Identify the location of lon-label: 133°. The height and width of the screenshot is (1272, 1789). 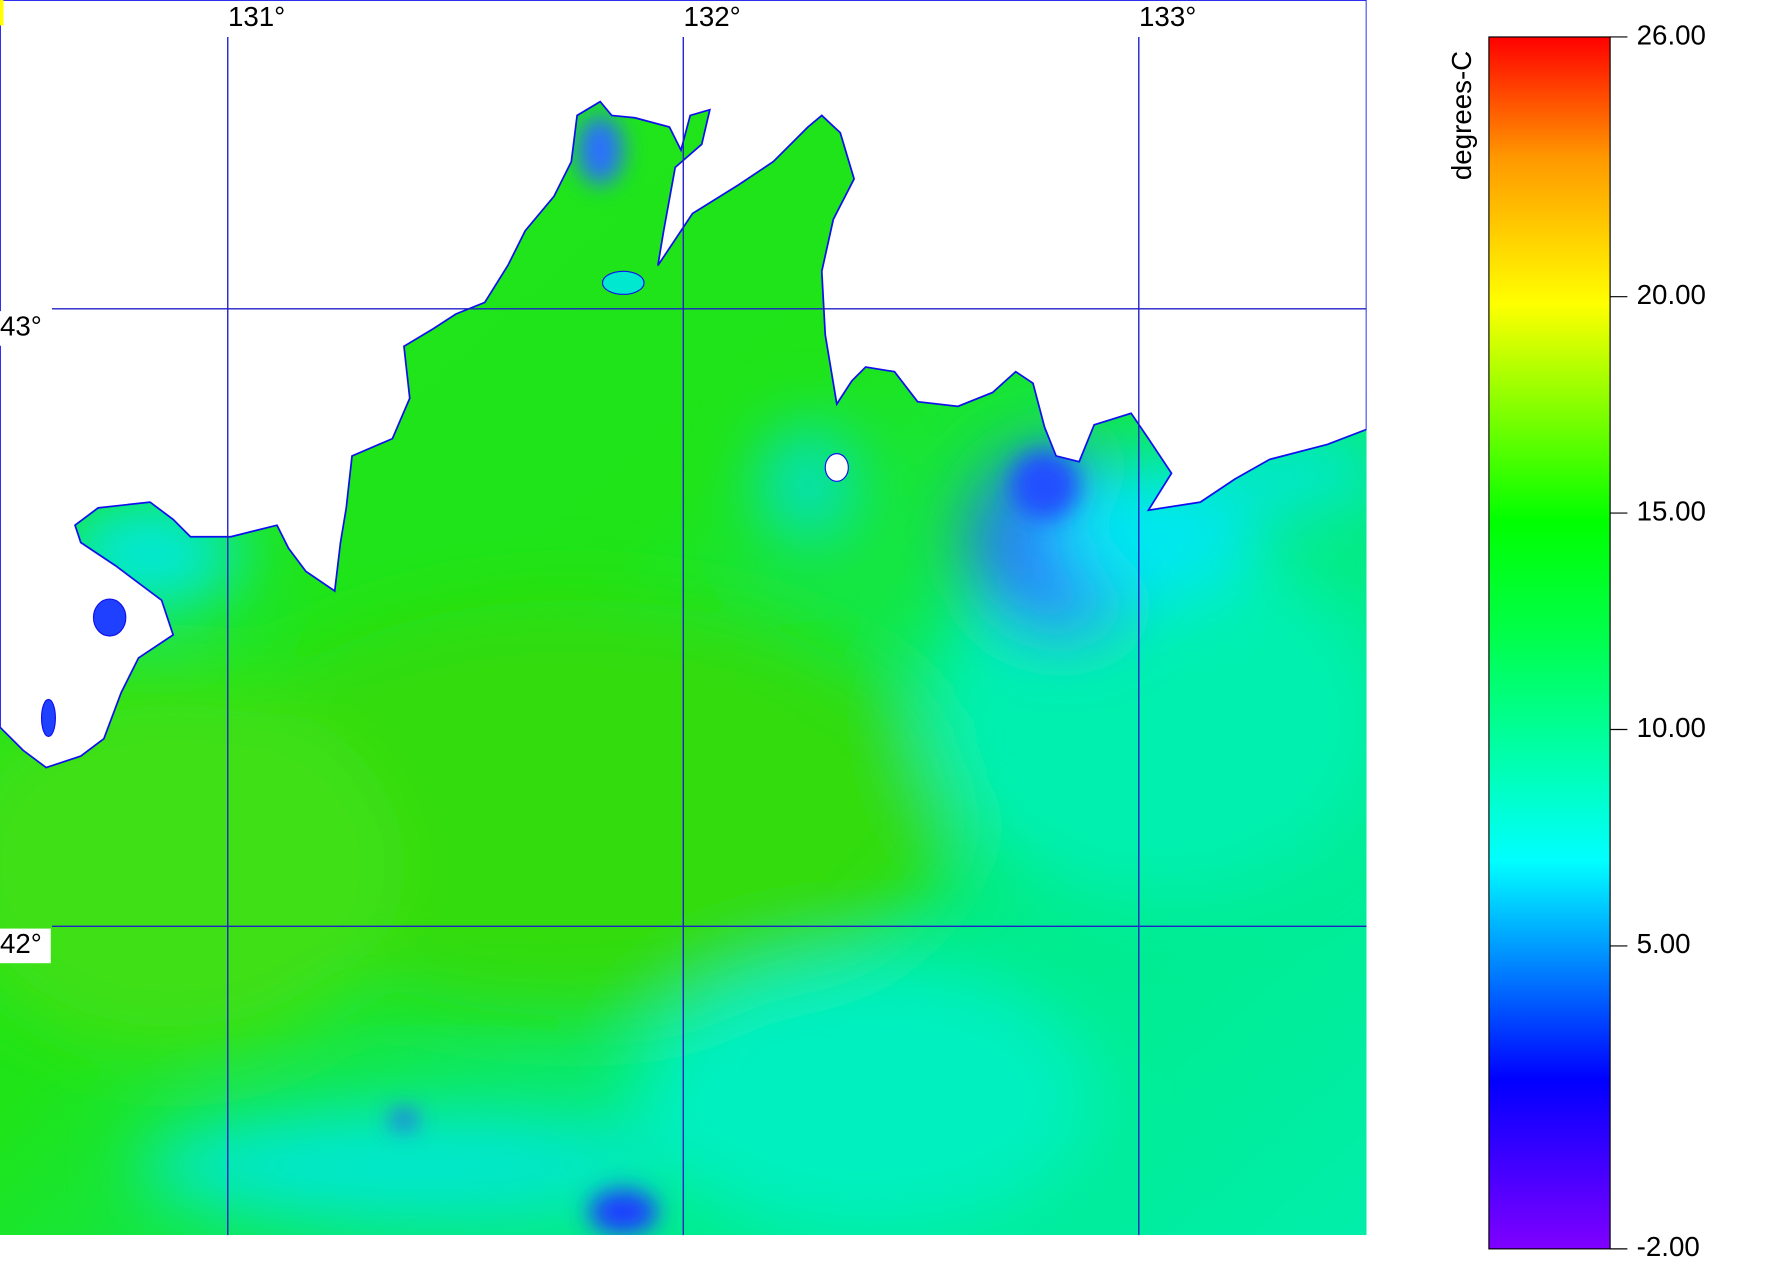
(1167, 16).